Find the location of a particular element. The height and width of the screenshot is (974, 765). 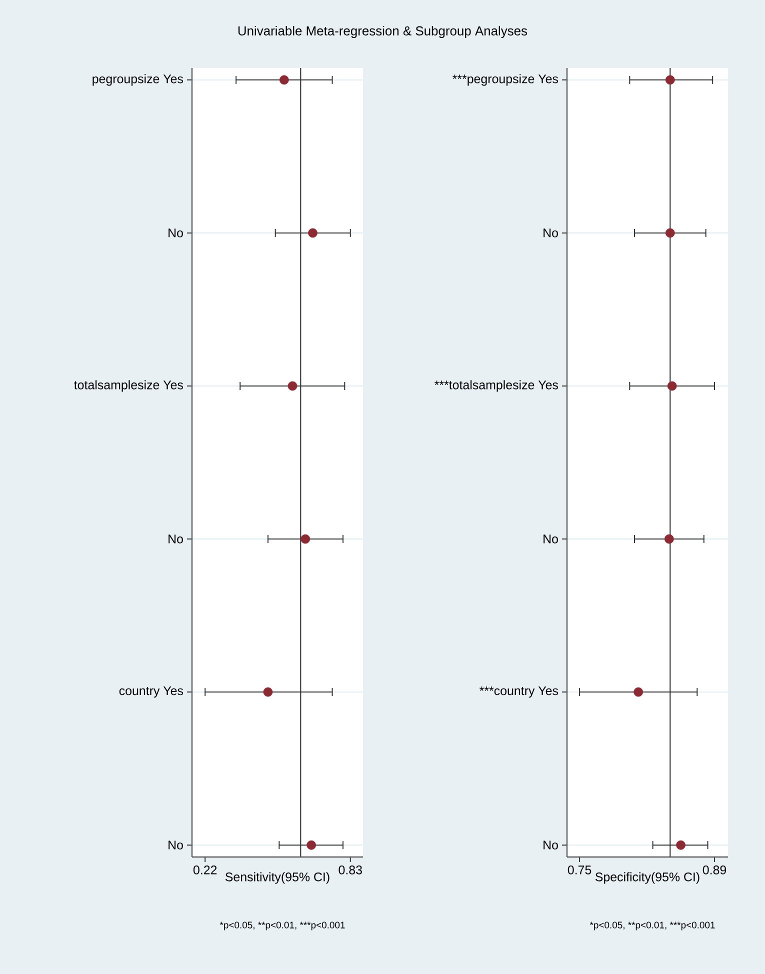

x-axis-title: Sensitivity(95% CI) is located at coordinates (277, 878).